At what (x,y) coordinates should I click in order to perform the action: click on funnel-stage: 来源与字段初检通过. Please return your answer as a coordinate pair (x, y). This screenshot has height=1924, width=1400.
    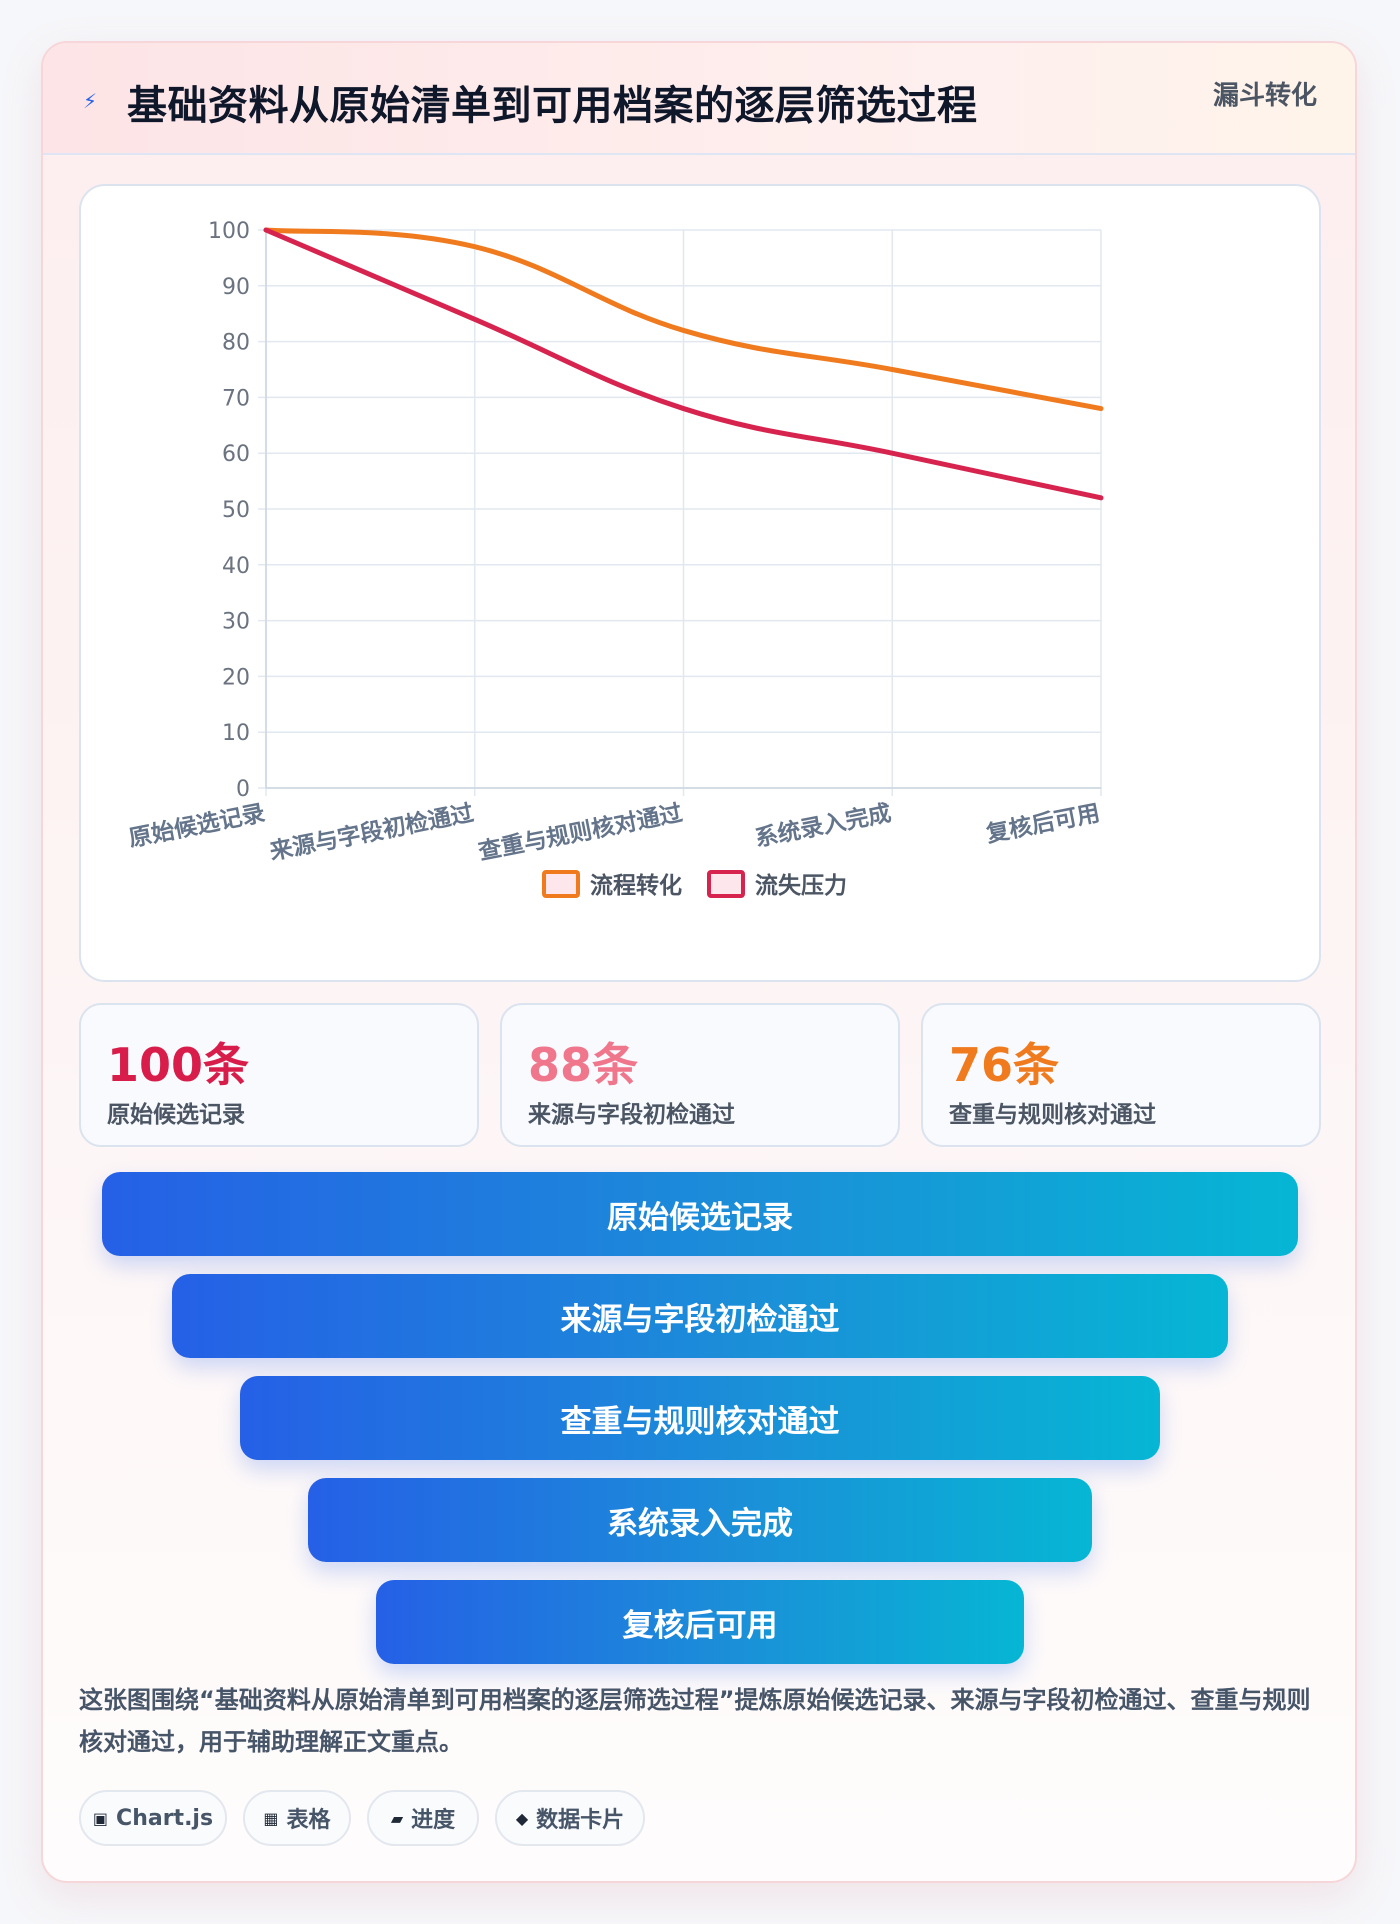
    Looking at the image, I should click on (700, 1316).